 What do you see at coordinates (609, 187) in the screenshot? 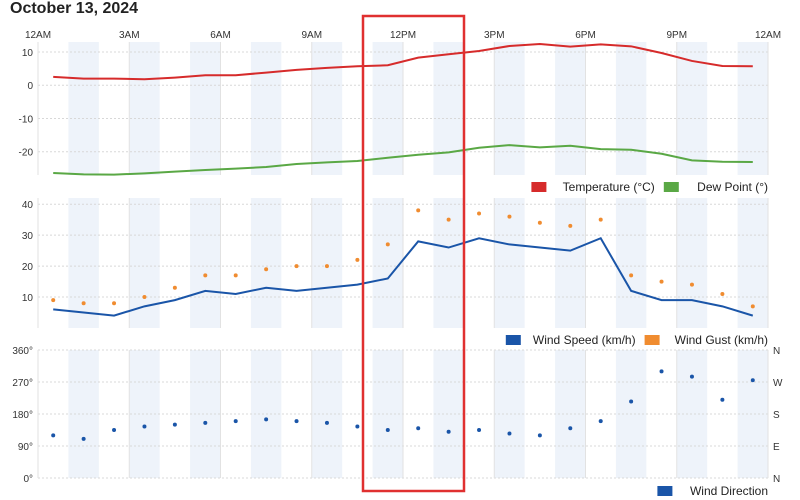
I see `legend-label: Temperature (°C)` at bounding box center [609, 187].